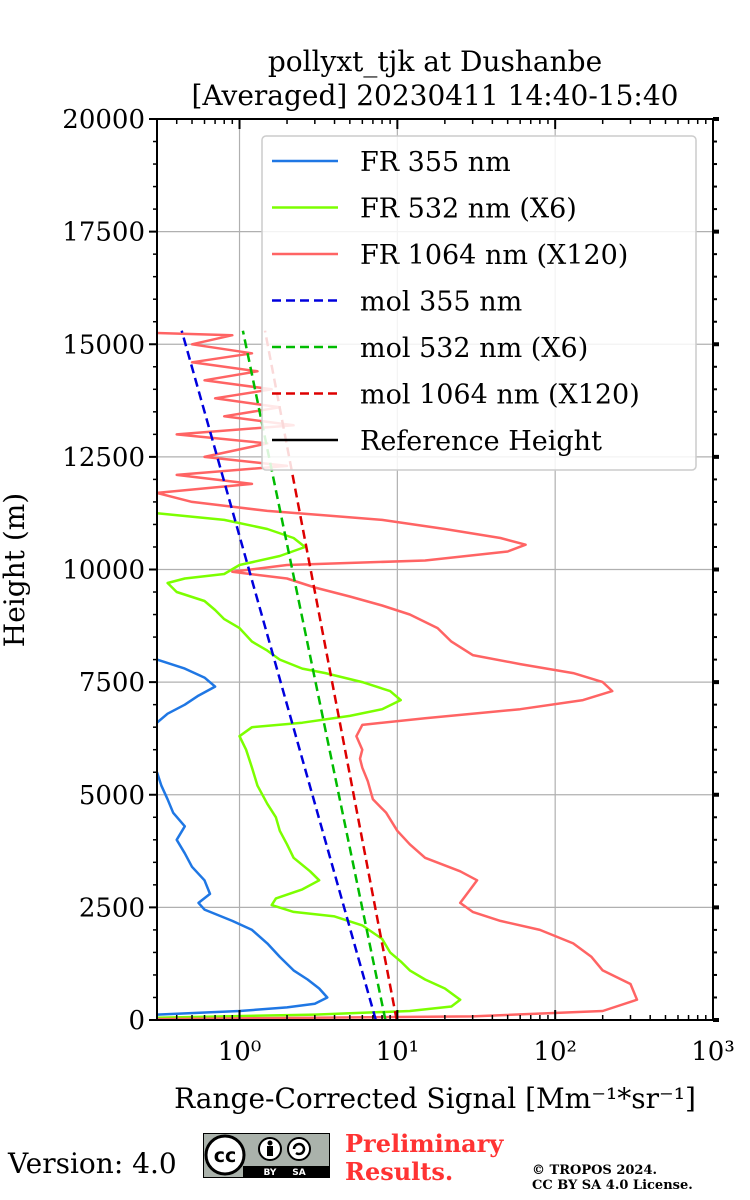  I want to click on x-axis-label: Range-Corrected Signal [Mm⁻¹*sr⁻¹], so click(435, 1098).